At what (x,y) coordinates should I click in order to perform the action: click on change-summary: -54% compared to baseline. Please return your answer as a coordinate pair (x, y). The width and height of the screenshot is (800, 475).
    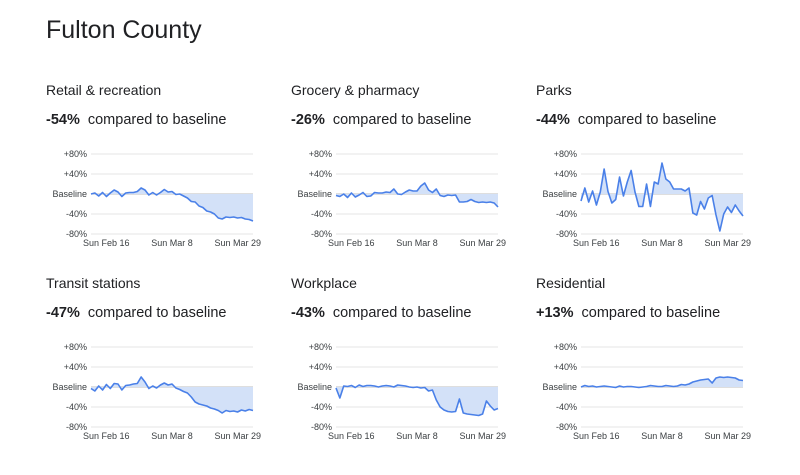
    Looking at the image, I should click on (136, 120).